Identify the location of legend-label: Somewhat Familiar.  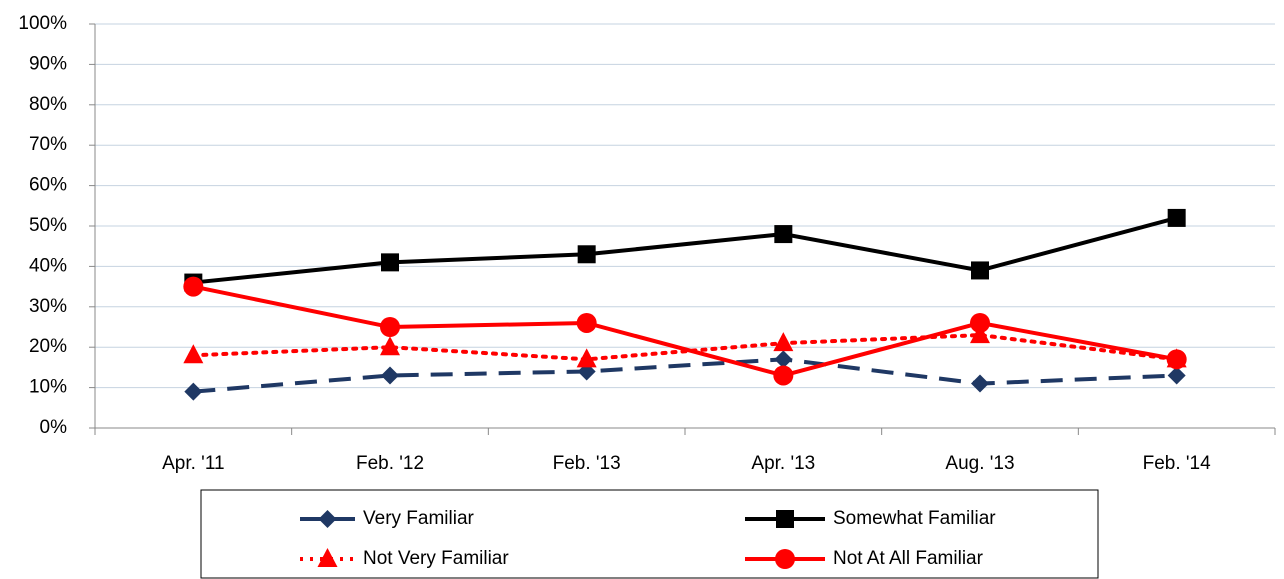
(914, 518).